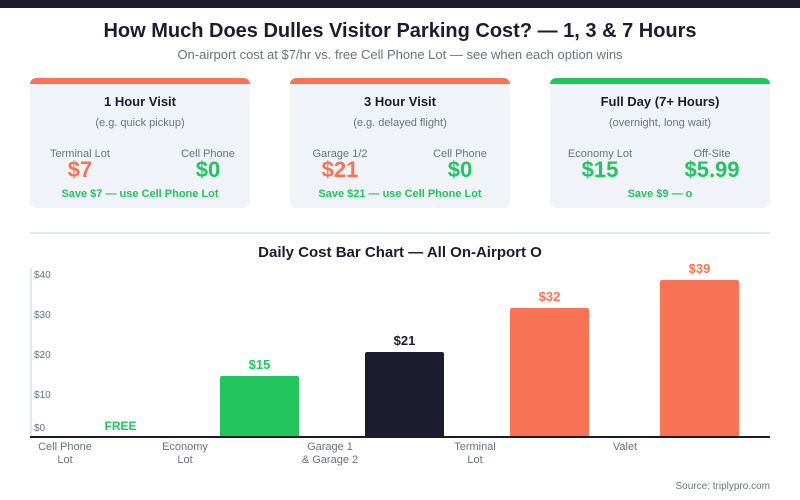 The image size is (800, 500). What do you see at coordinates (400, 252) in the screenshot?
I see `chart-title: Daily Cost Bar Chart — All On-Airport O` at bounding box center [400, 252].